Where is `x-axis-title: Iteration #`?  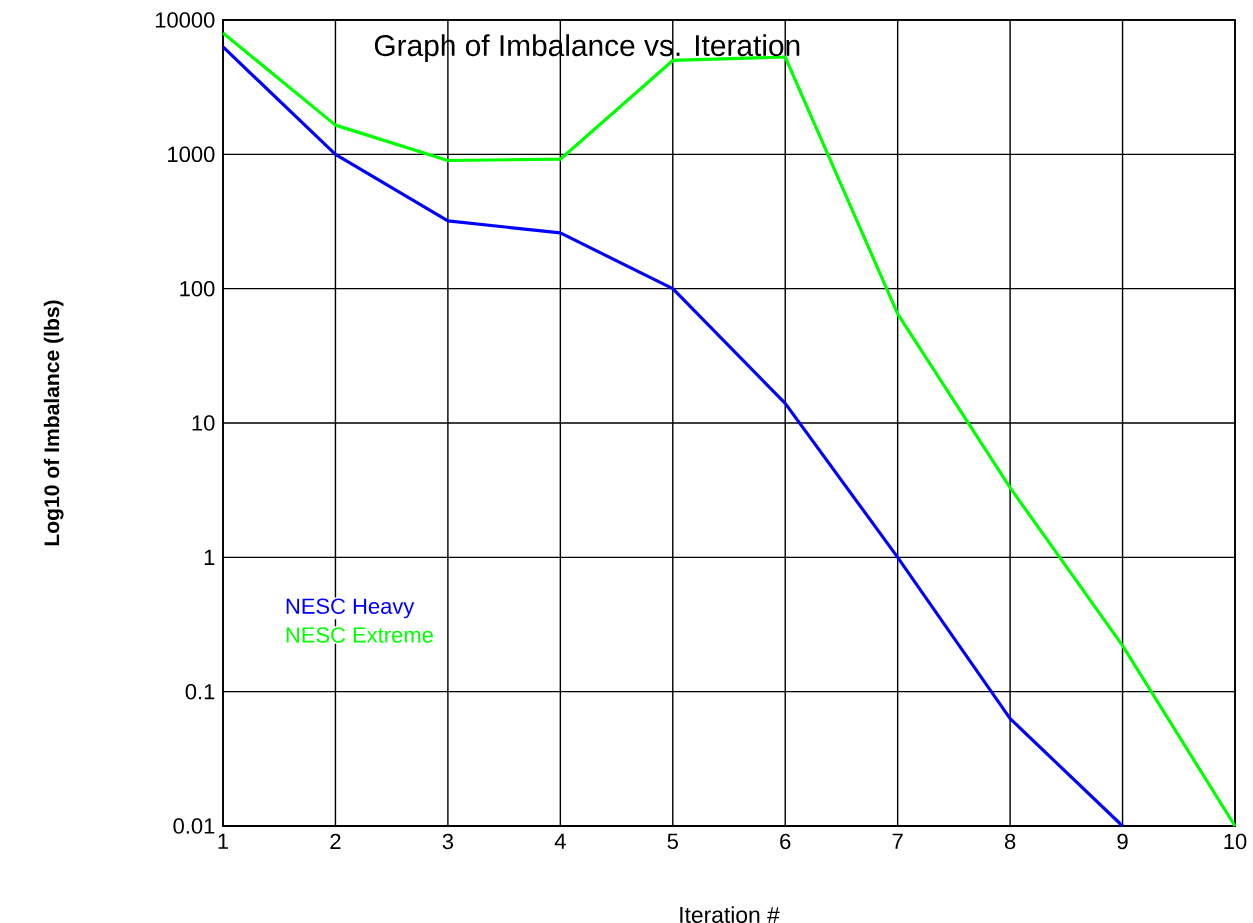
x-axis-title: Iteration # is located at coordinates (730, 914).